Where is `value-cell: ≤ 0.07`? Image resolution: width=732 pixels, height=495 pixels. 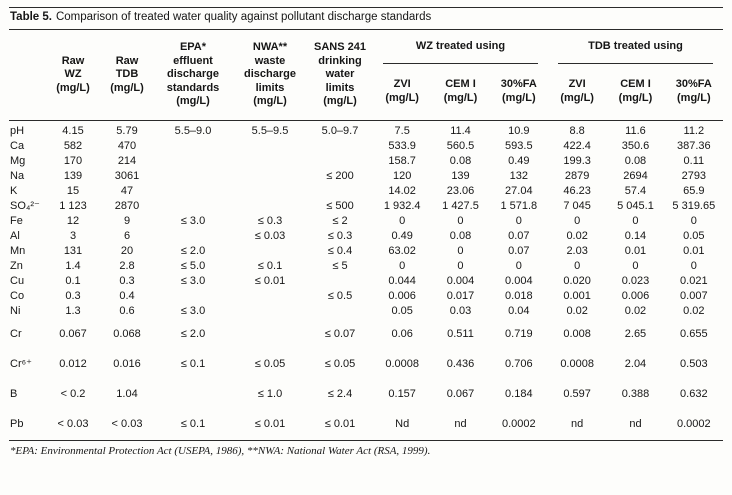
value-cell: ≤ 0.07 is located at coordinates (340, 333).